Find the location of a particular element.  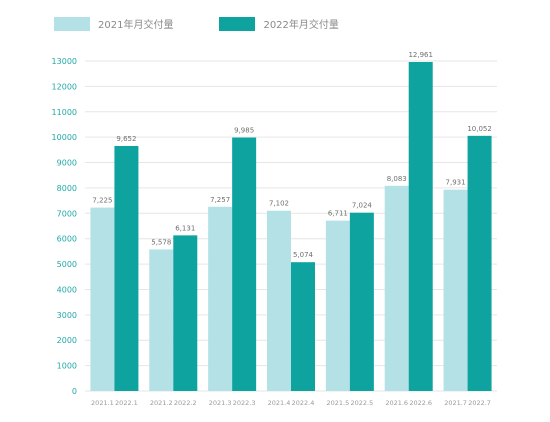

y-tick-label: 4000 is located at coordinates (67, 289).